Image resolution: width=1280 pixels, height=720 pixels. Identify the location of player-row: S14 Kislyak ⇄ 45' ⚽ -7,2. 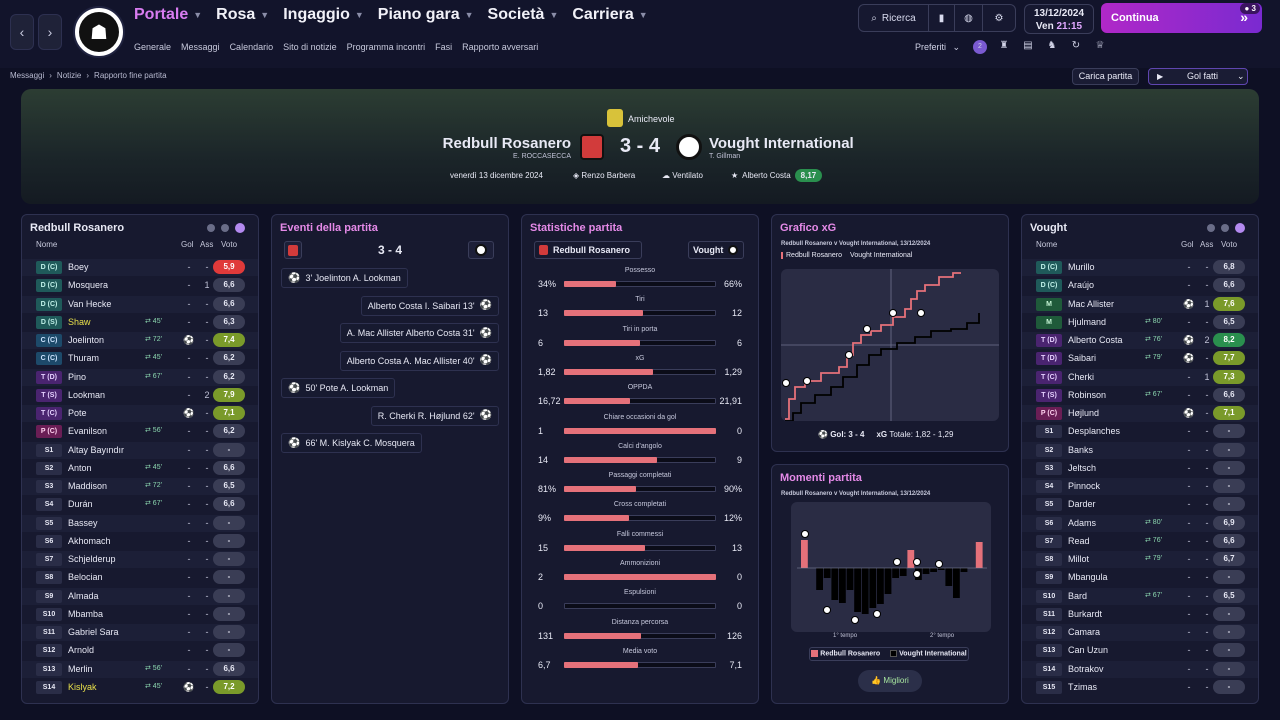
(140, 687).